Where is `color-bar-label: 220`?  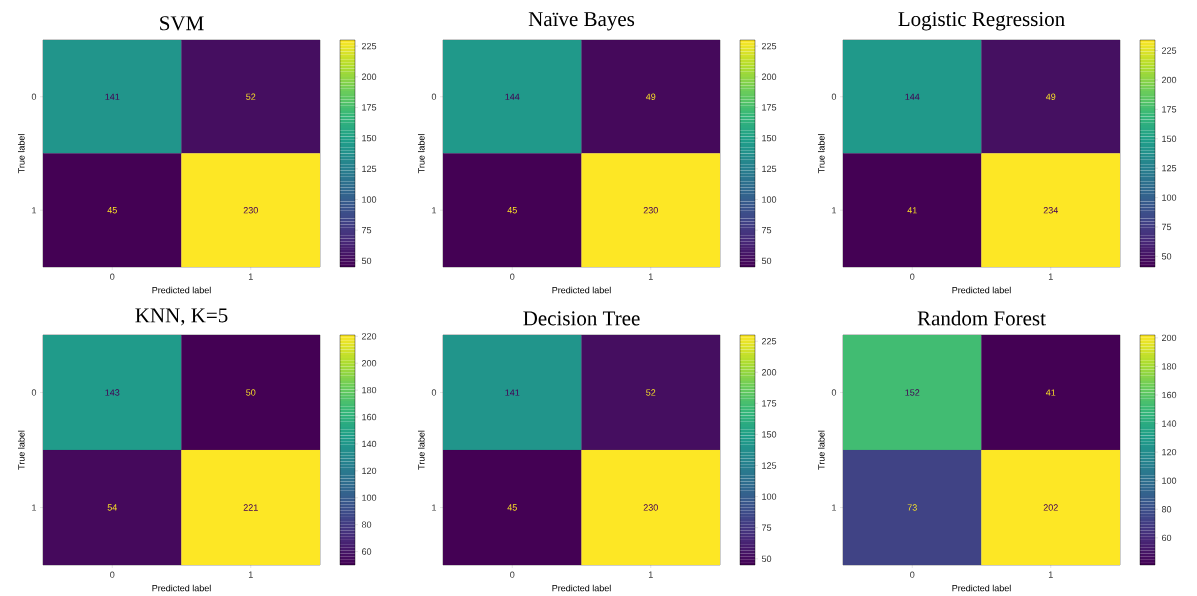 color-bar-label: 220 is located at coordinates (369, 336).